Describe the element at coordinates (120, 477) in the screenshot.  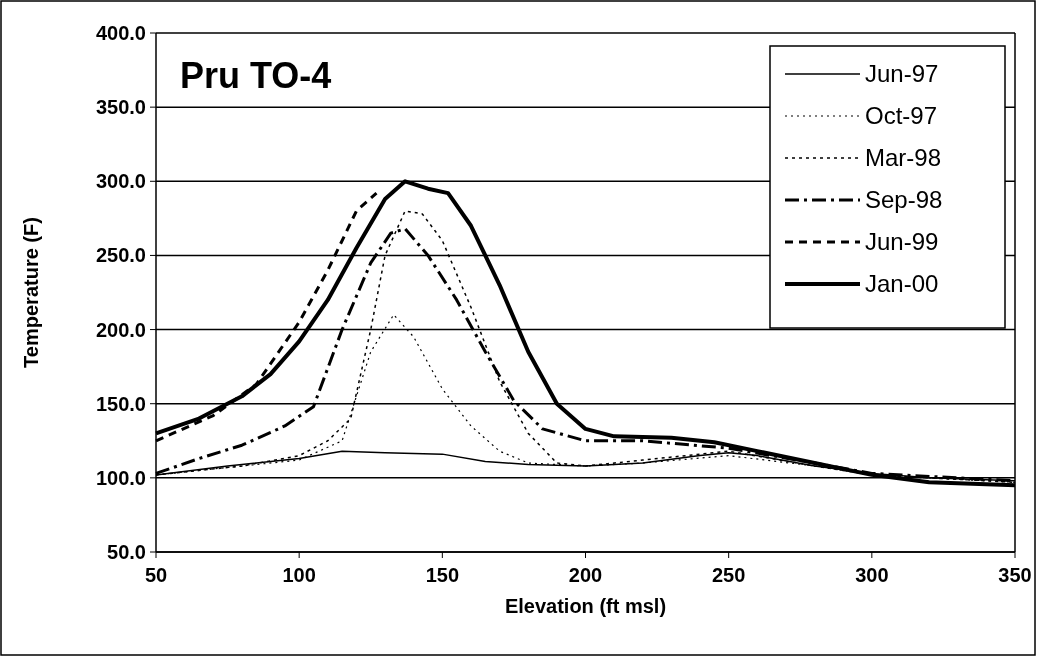
I see `y-tick-label: 100.0` at that location.